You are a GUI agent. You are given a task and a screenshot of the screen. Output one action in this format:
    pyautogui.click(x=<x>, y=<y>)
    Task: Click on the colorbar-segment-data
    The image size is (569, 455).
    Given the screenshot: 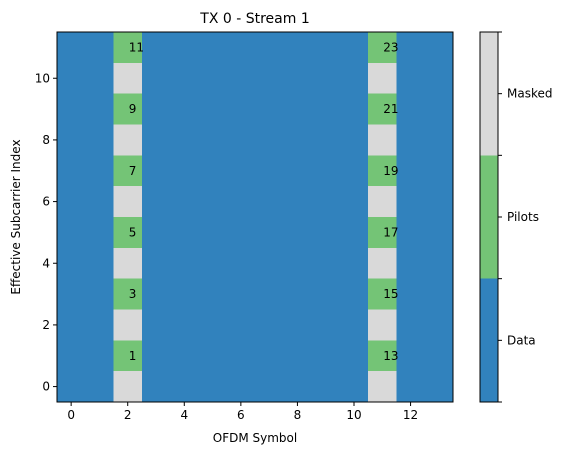 What is the action you would take?
    pyautogui.click(x=489, y=340)
    